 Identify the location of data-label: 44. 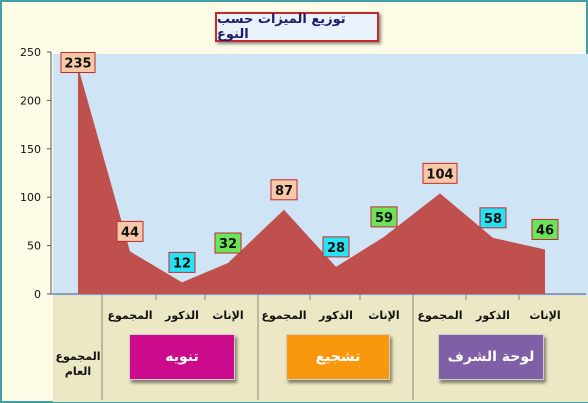
(130, 232).